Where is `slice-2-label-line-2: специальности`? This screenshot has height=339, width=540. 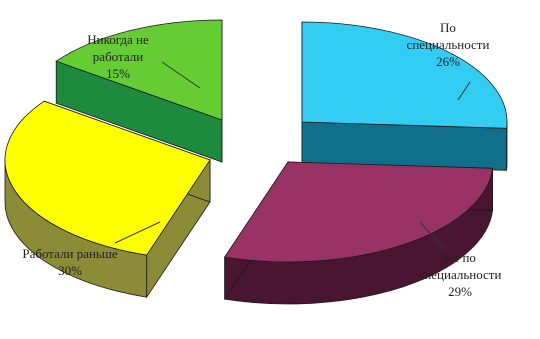
slice-2-label-line-2: специальности is located at coordinates (460, 274).